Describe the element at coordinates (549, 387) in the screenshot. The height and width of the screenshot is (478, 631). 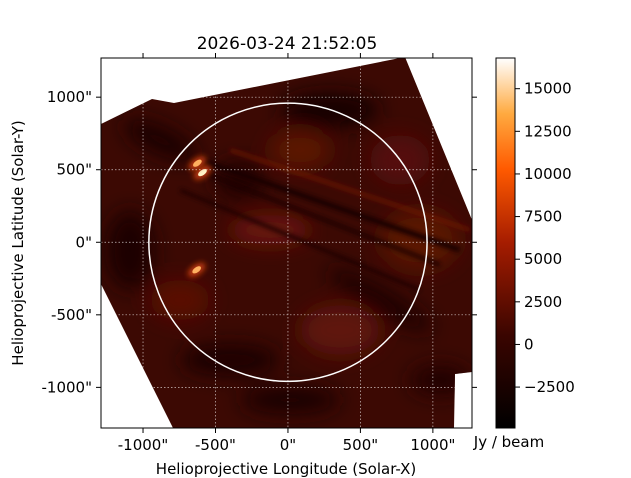
I see `colorbar-tick-label: −2500` at that location.